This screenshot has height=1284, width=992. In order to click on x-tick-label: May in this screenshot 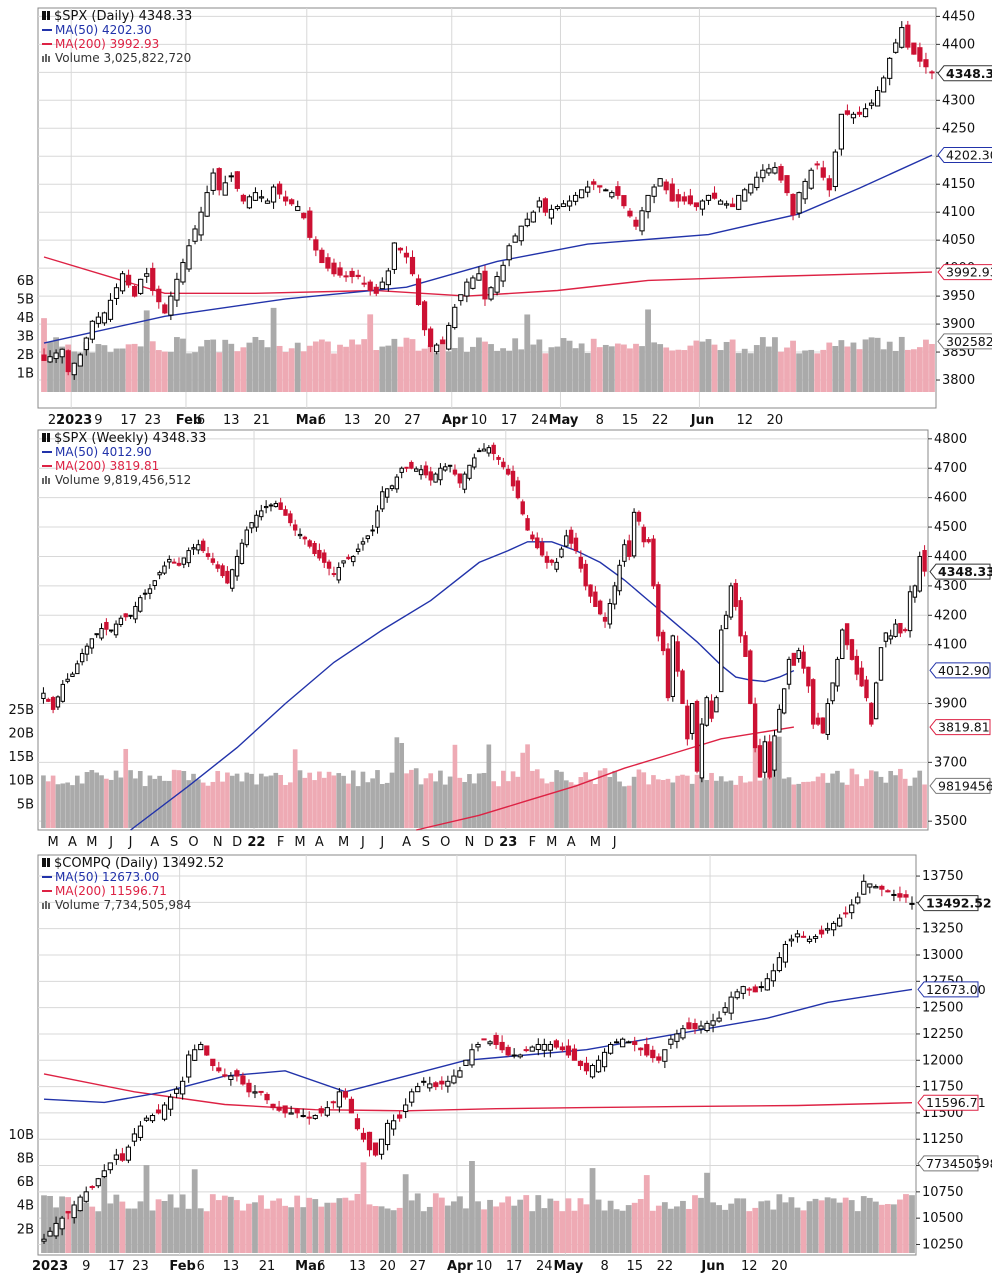, I will do `click(569, 1266)`.